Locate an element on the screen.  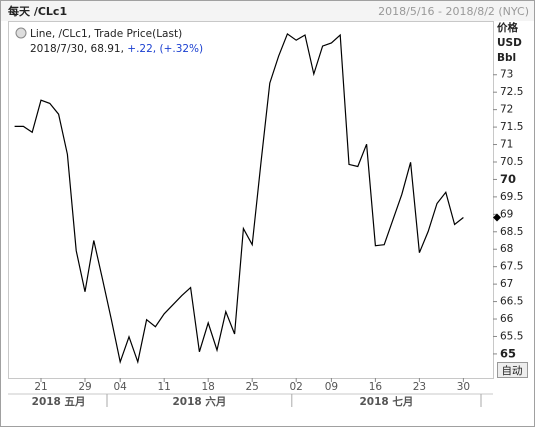
y-tick-label: 72.5 is located at coordinates (511, 92).